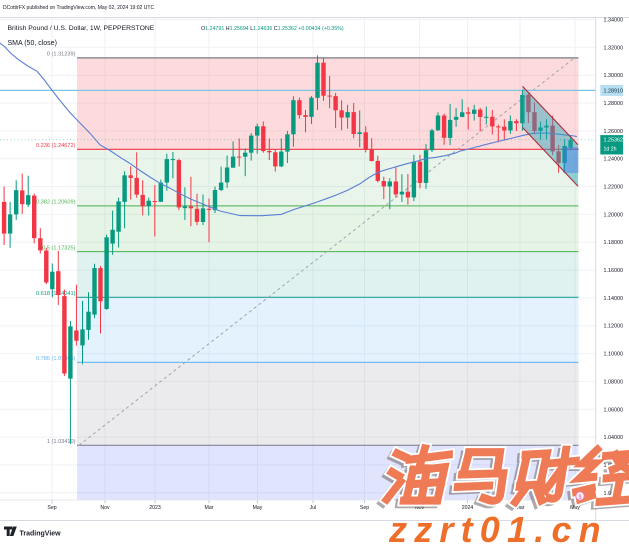 This screenshot has width=629, height=544. What do you see at coordinates (61, 442) in the screenshot?
I see `svg-text: 1 (1.03410)` at bounding box center [61, 442].